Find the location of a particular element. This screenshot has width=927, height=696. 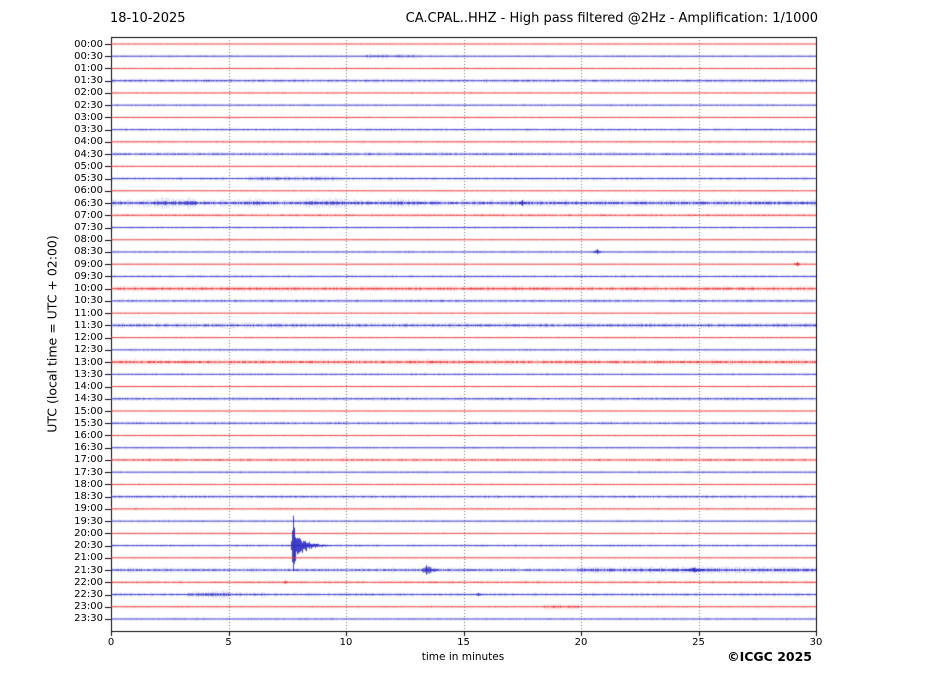

y-tick-label: 06:00 is located at coordinates (88, 191).